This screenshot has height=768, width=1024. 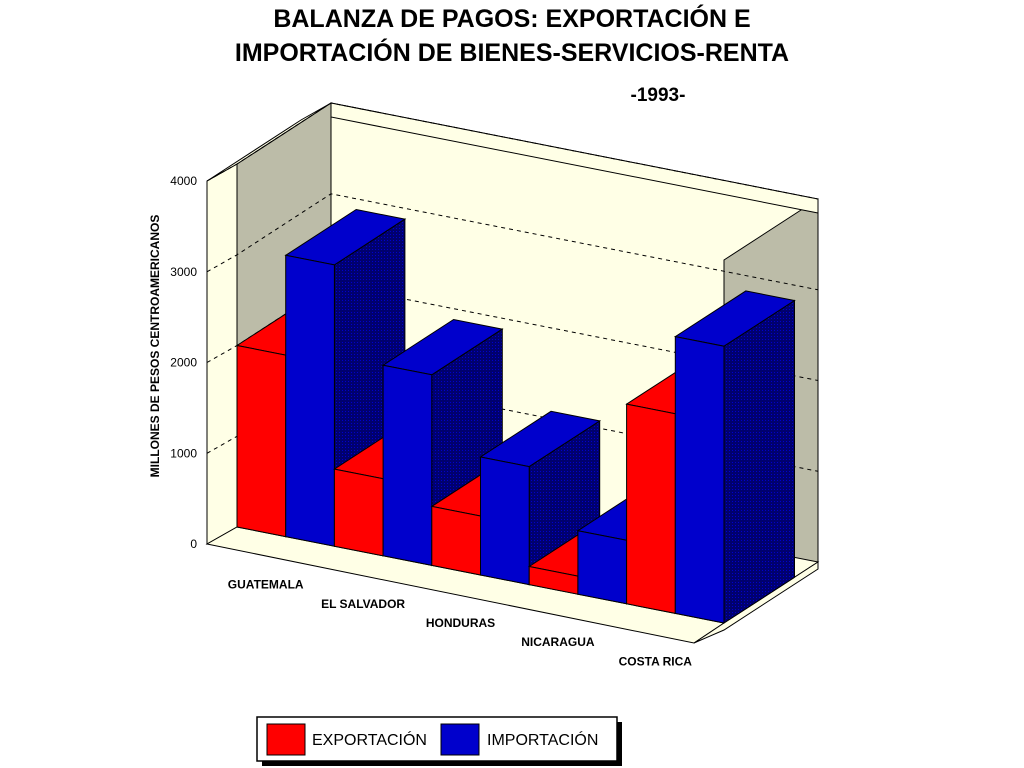 I want to click on legend-swatch-importacion, so click(x=460, y=739).